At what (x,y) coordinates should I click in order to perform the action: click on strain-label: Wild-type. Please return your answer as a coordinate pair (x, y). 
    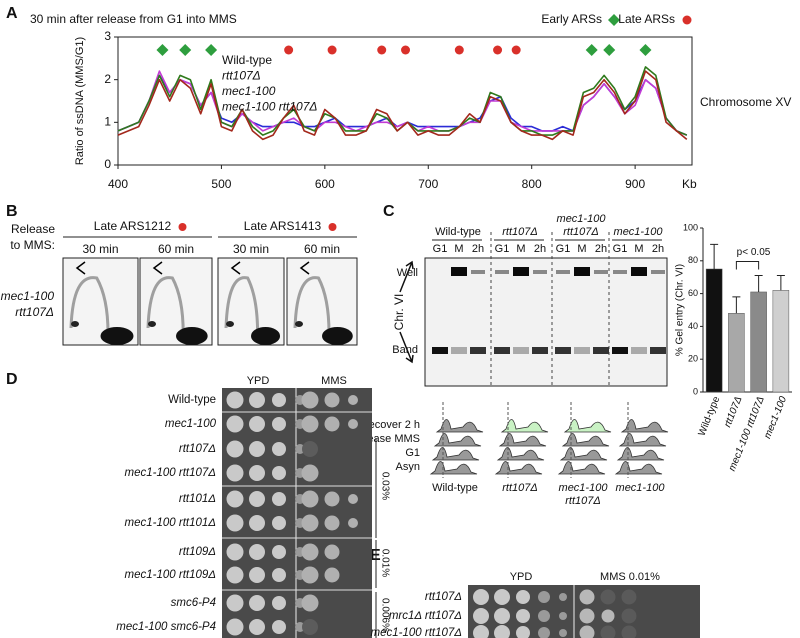
    Looking at the image, I should click on (192, 400).